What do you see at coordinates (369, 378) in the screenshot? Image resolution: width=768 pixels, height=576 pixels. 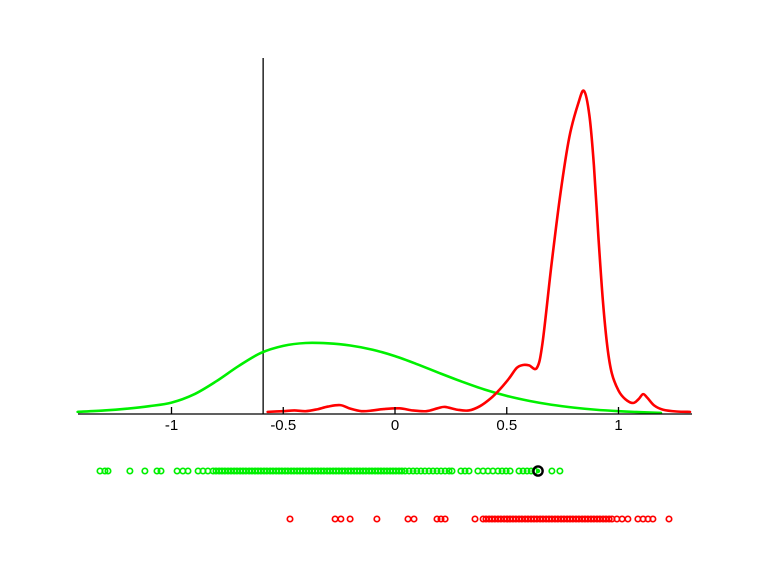 I see `green-density-curve` at bounding box center [369, 378].